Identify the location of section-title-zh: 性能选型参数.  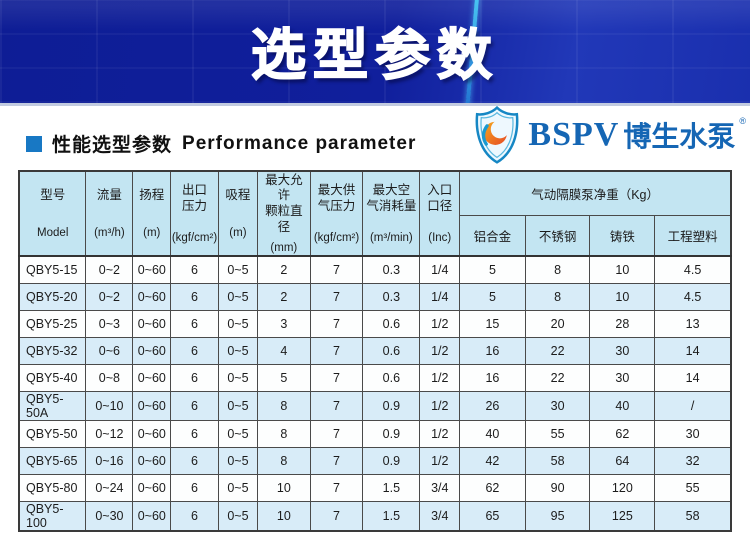
(112, 145).